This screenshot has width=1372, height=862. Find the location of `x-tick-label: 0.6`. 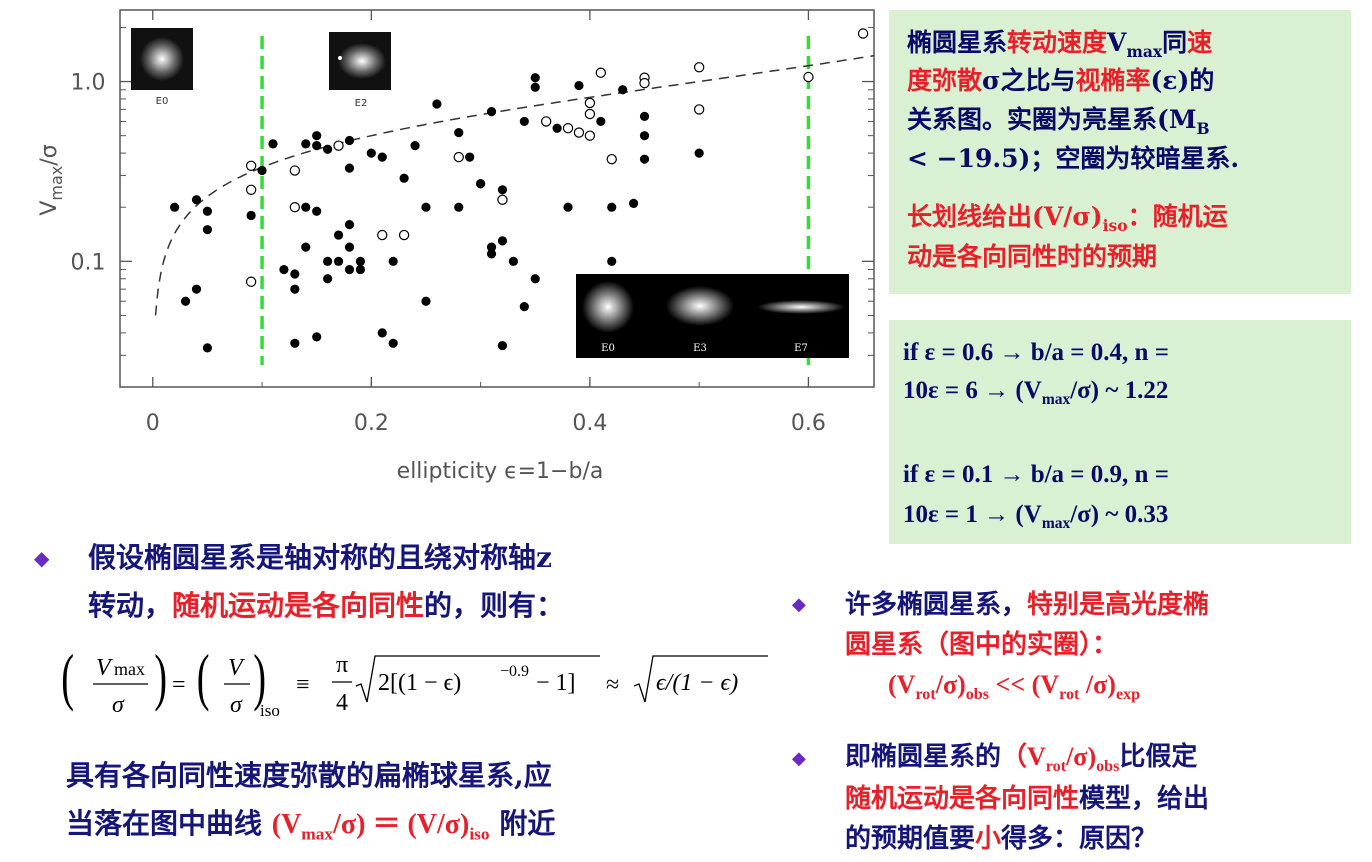

x-tick-label: 0.6 is located at coordinates (808, 423).